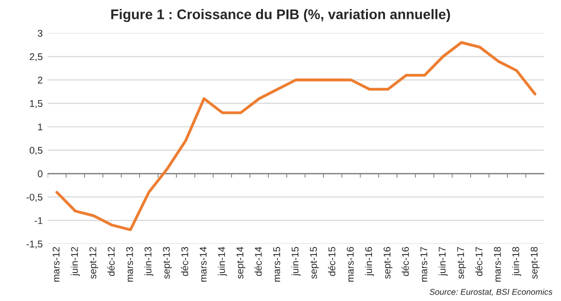 The image size is (561, 301). Describe the element at coordinates (40, 33) in the screenshot. I see `y-tick-label: 3` at that location.